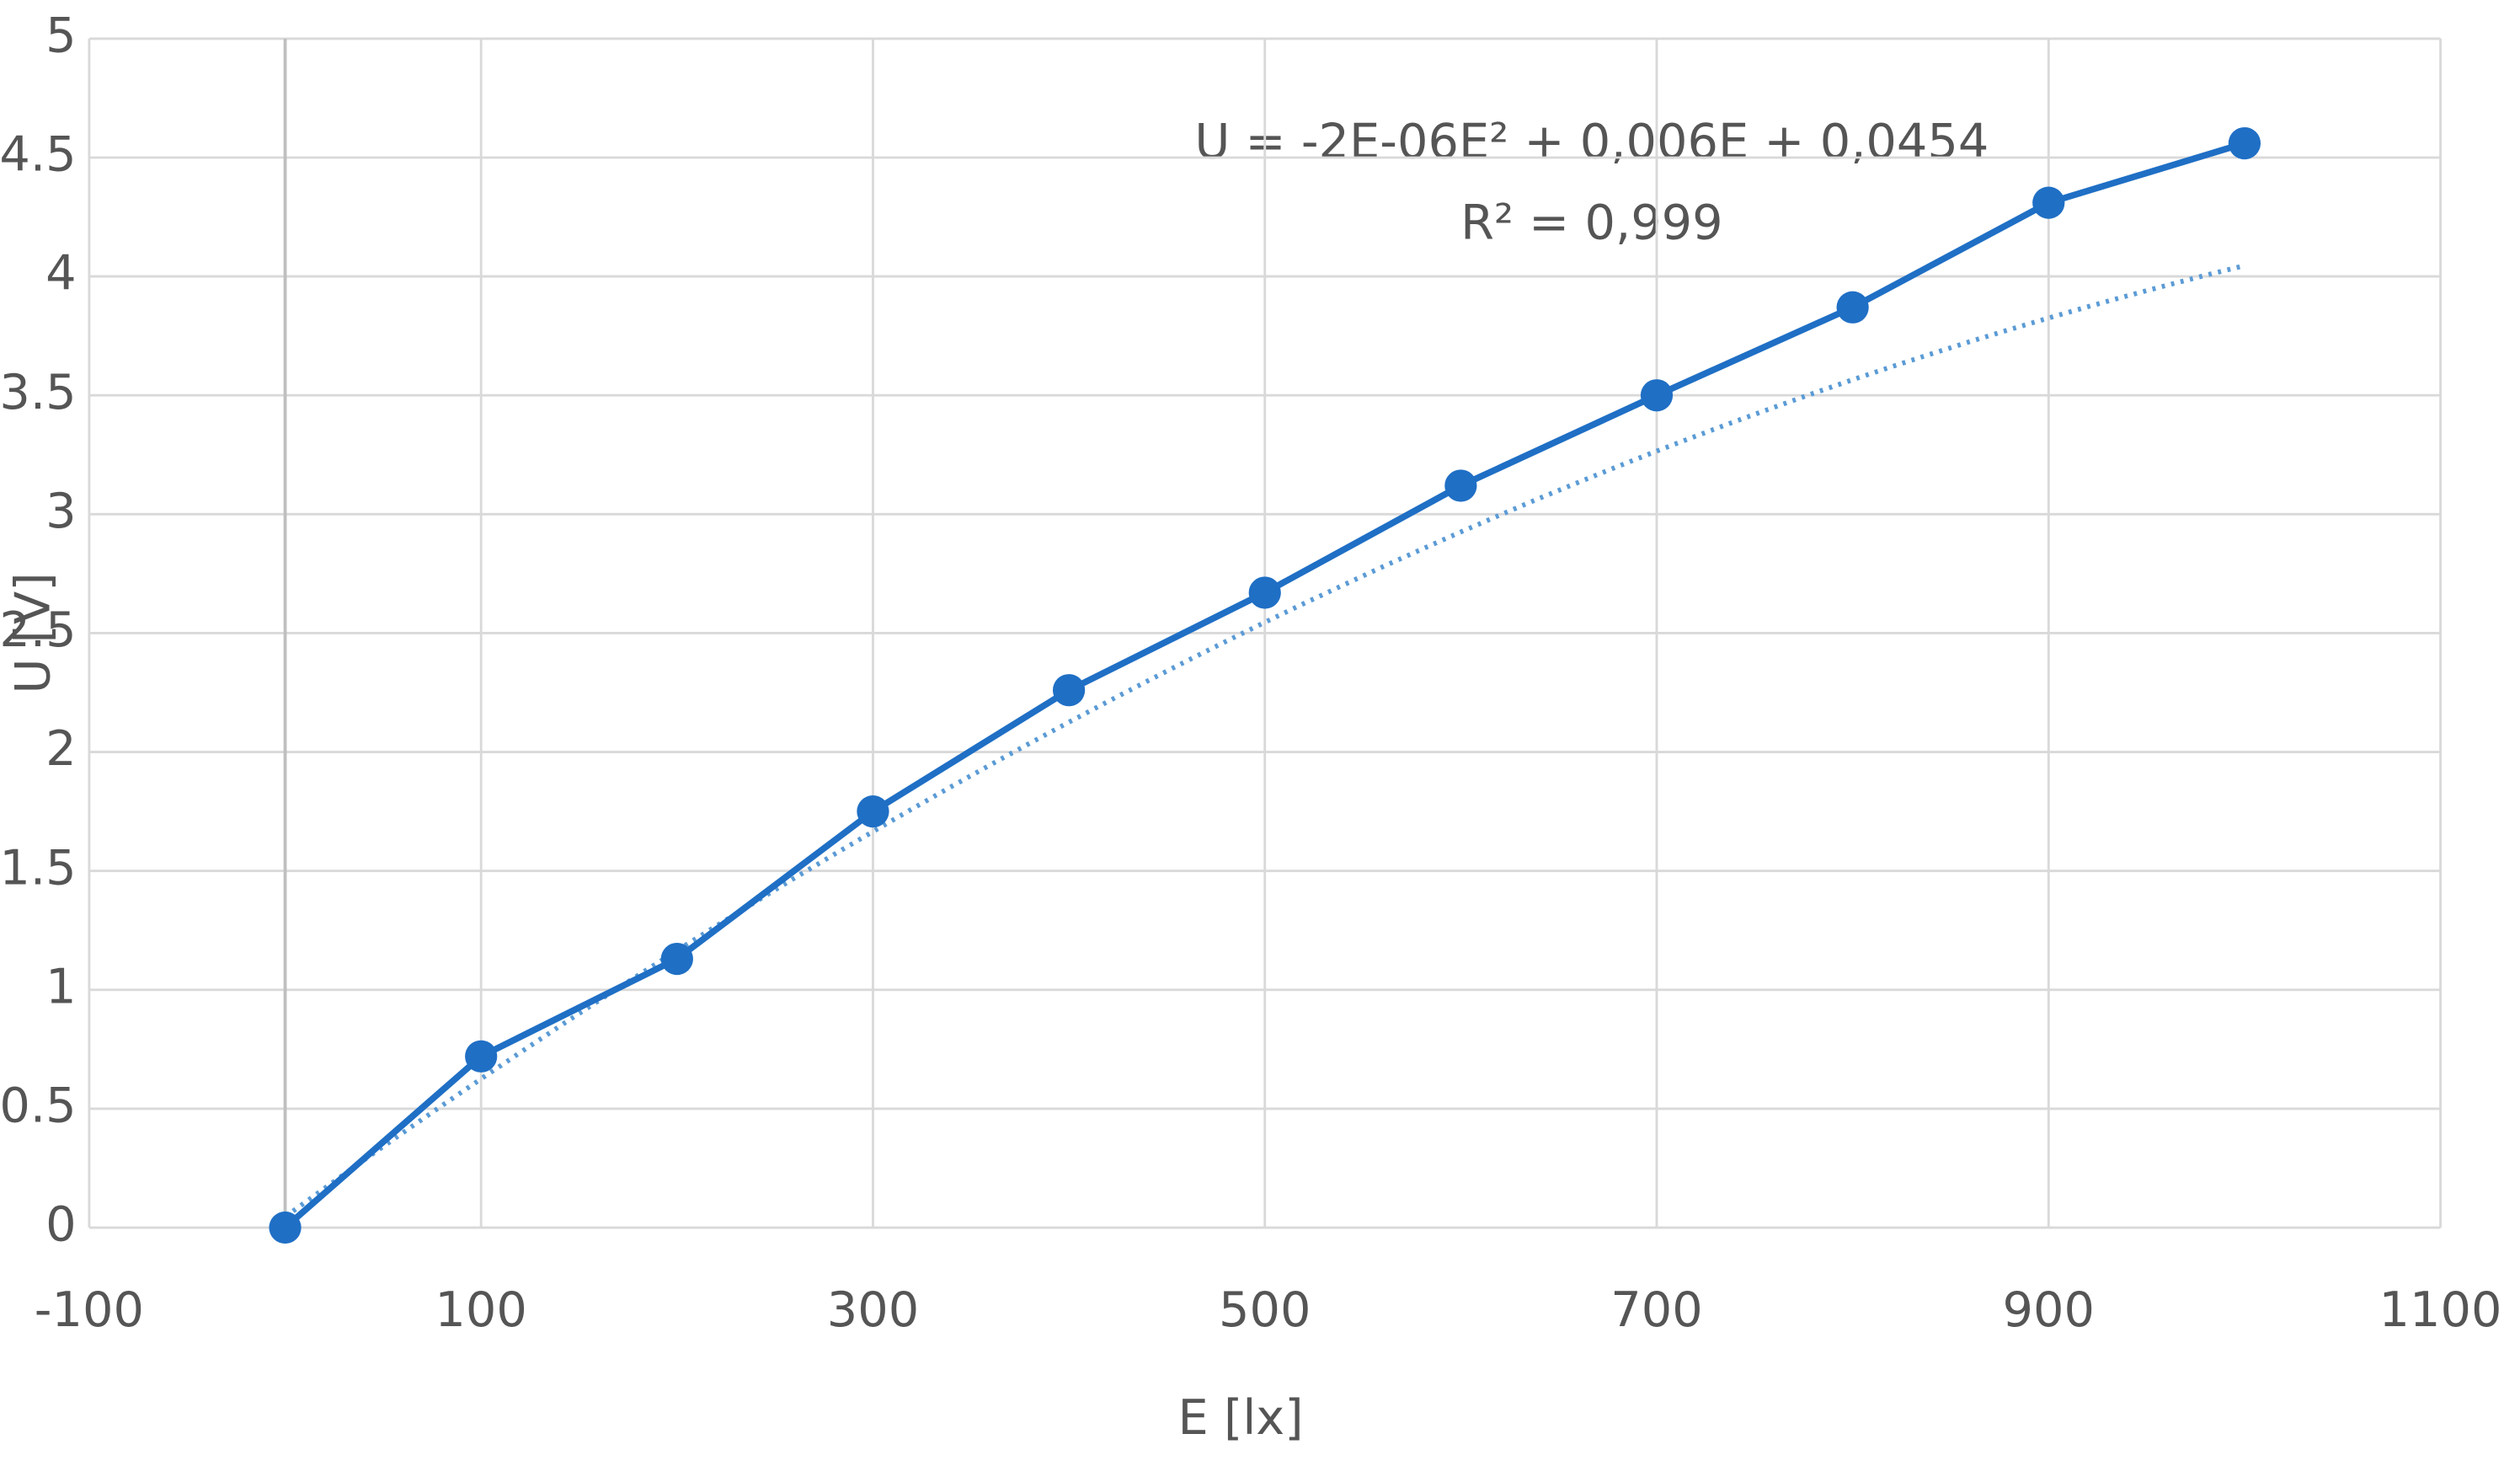  What do you see at coordinates (1240, 1417) in the screenshot?
I see `x-axis-title: E [lx]` at bounding box center [1240, 1417].